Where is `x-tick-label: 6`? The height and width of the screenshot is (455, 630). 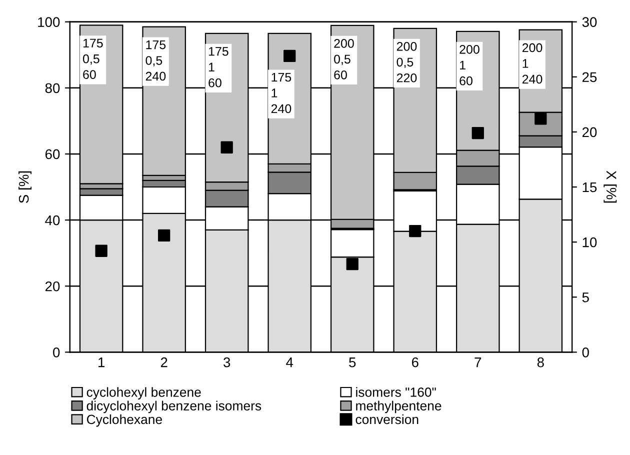
x-tick-label: 6 is located at coordinates (415, 362).